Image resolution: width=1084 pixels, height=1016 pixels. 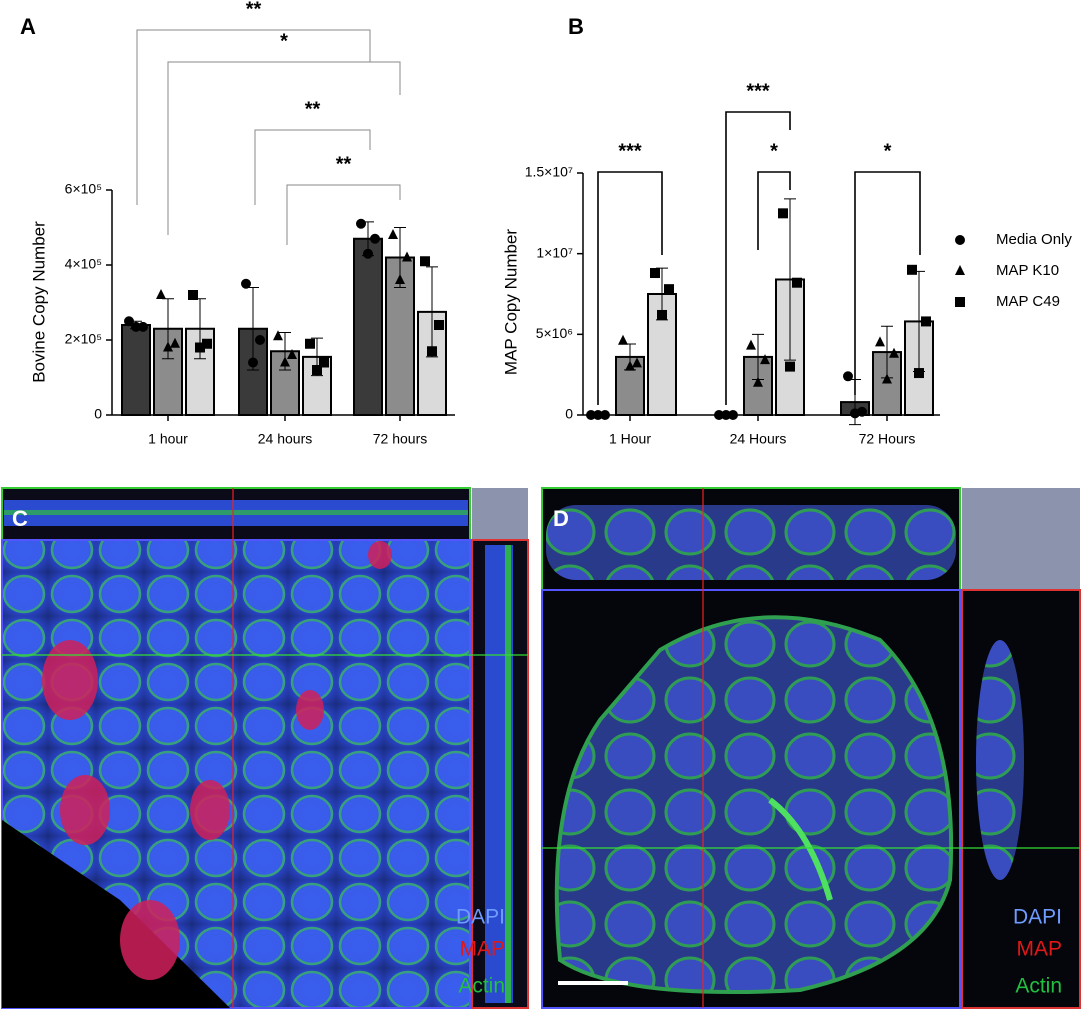 I want to click on x-tick-label: 72 hours, so click(x=400, y=439).